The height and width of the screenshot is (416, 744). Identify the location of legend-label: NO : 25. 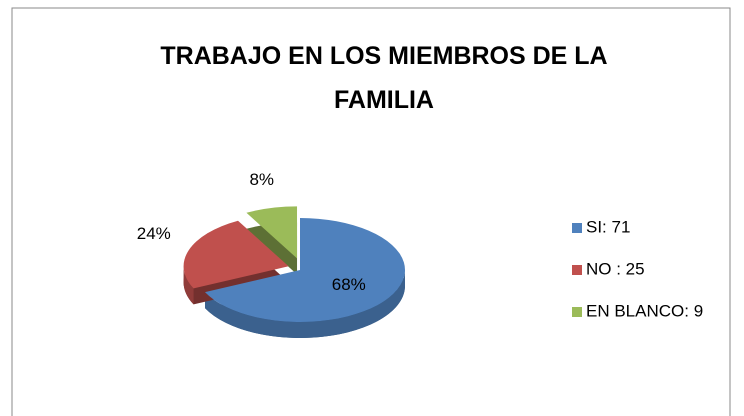
(615, 268).